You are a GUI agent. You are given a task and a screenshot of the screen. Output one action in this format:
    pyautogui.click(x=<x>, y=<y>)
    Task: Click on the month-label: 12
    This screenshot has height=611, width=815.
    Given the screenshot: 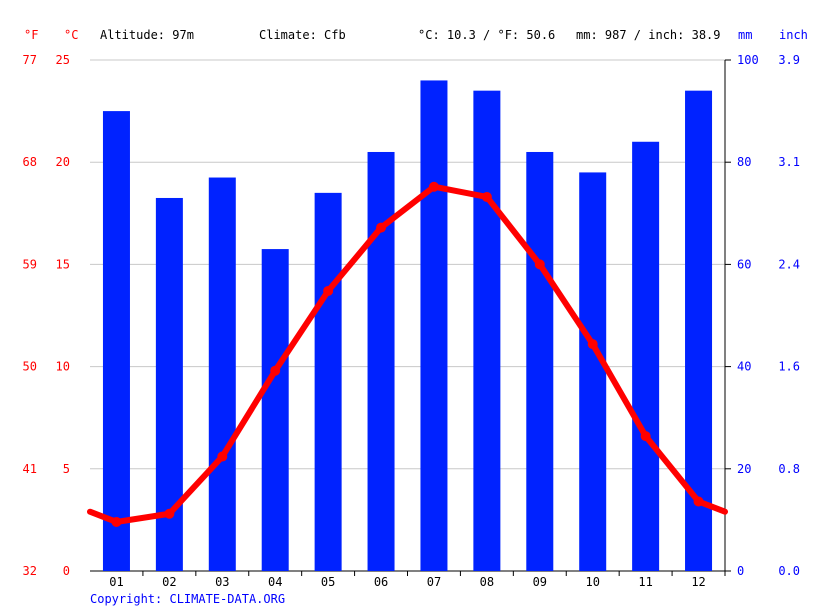 What is the action you would take?
    pyautogui.click(x=698, y=582)
    